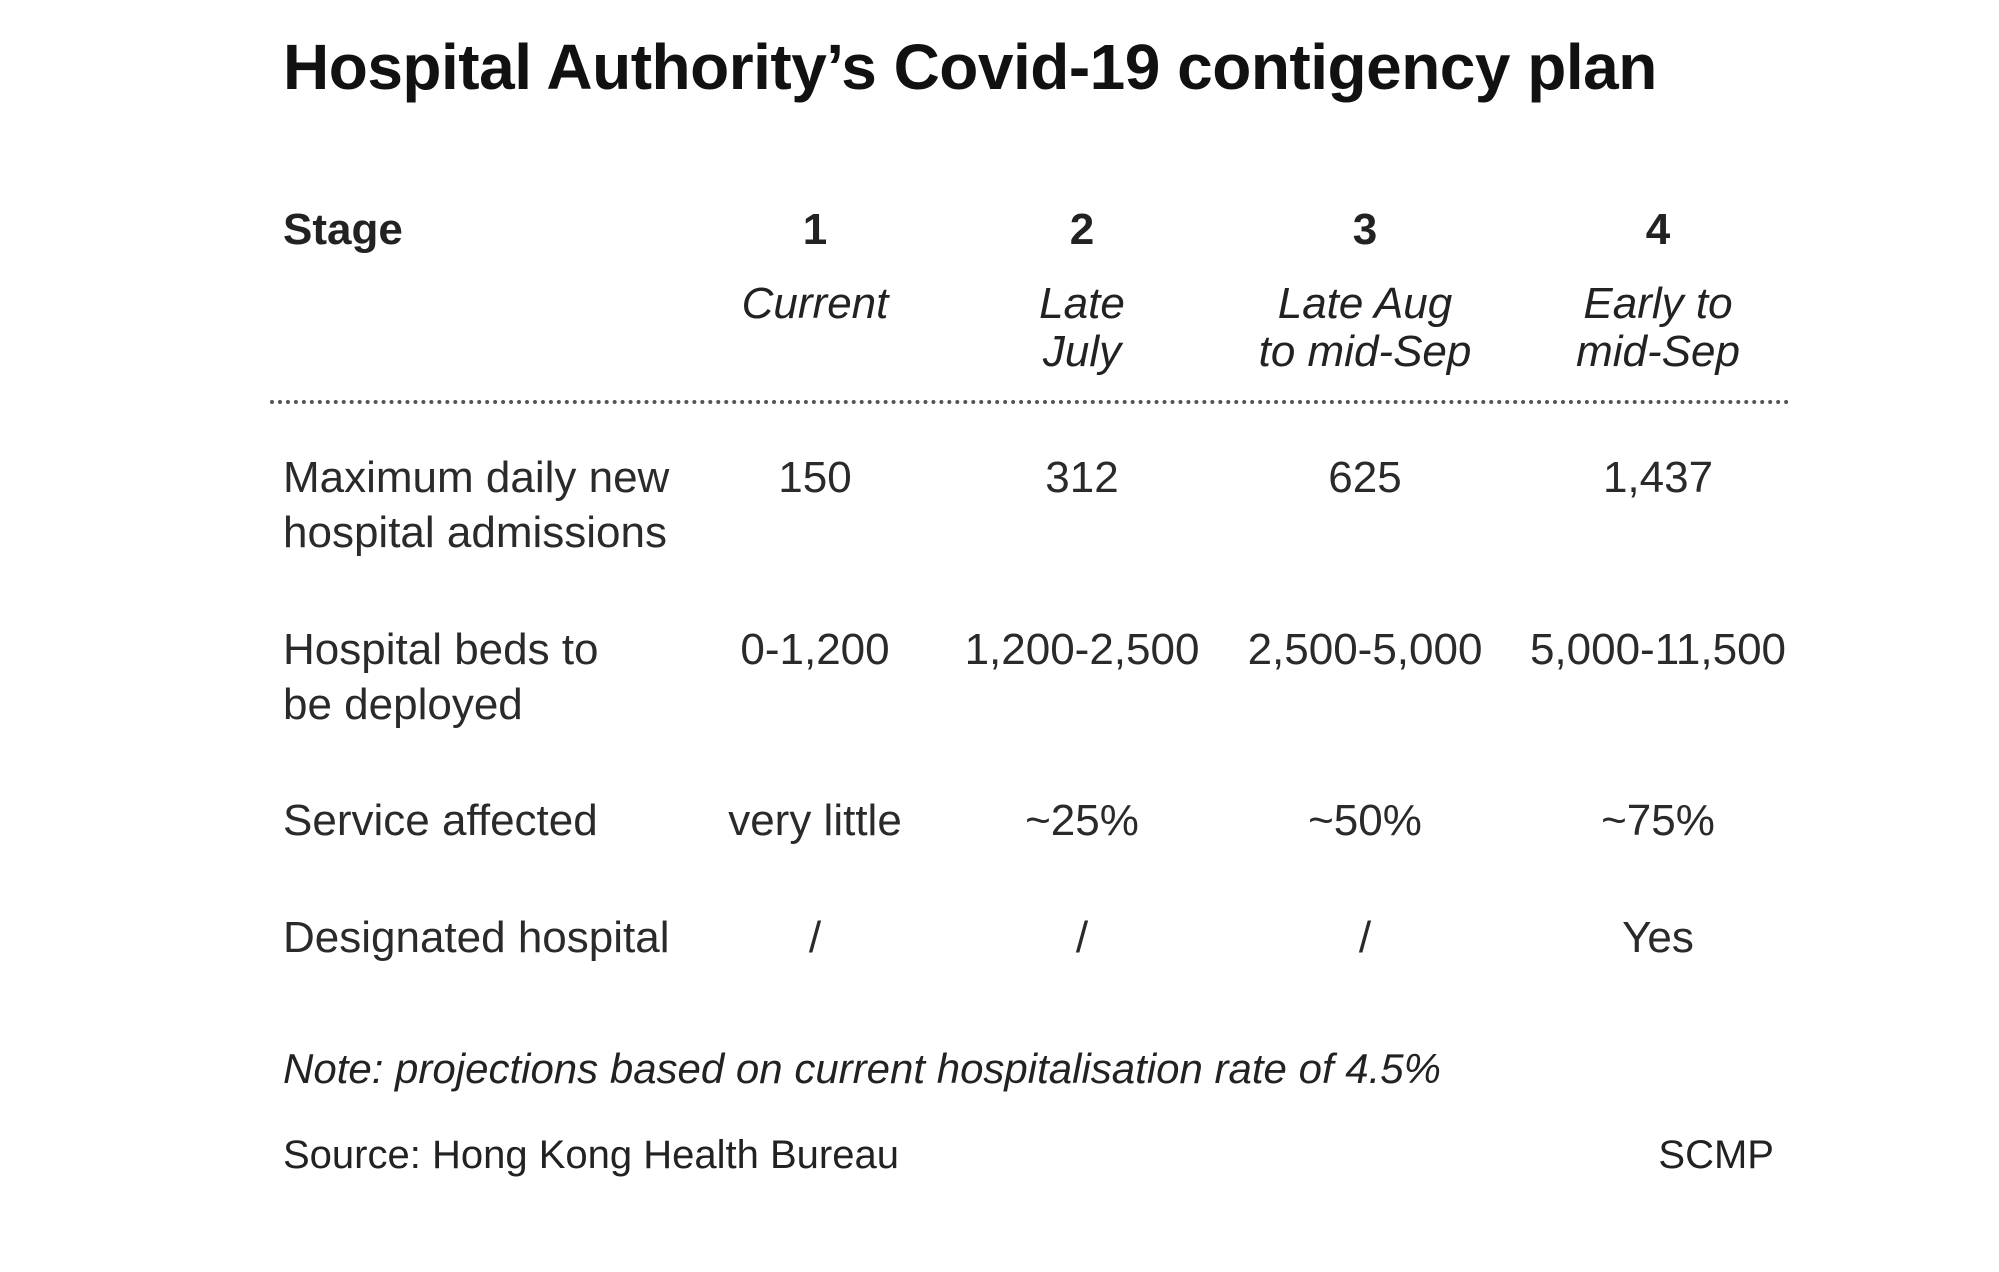  Describe the element at coordinates (815, 229) in the screenshot. I see `stage-number-1: 1` at that location.